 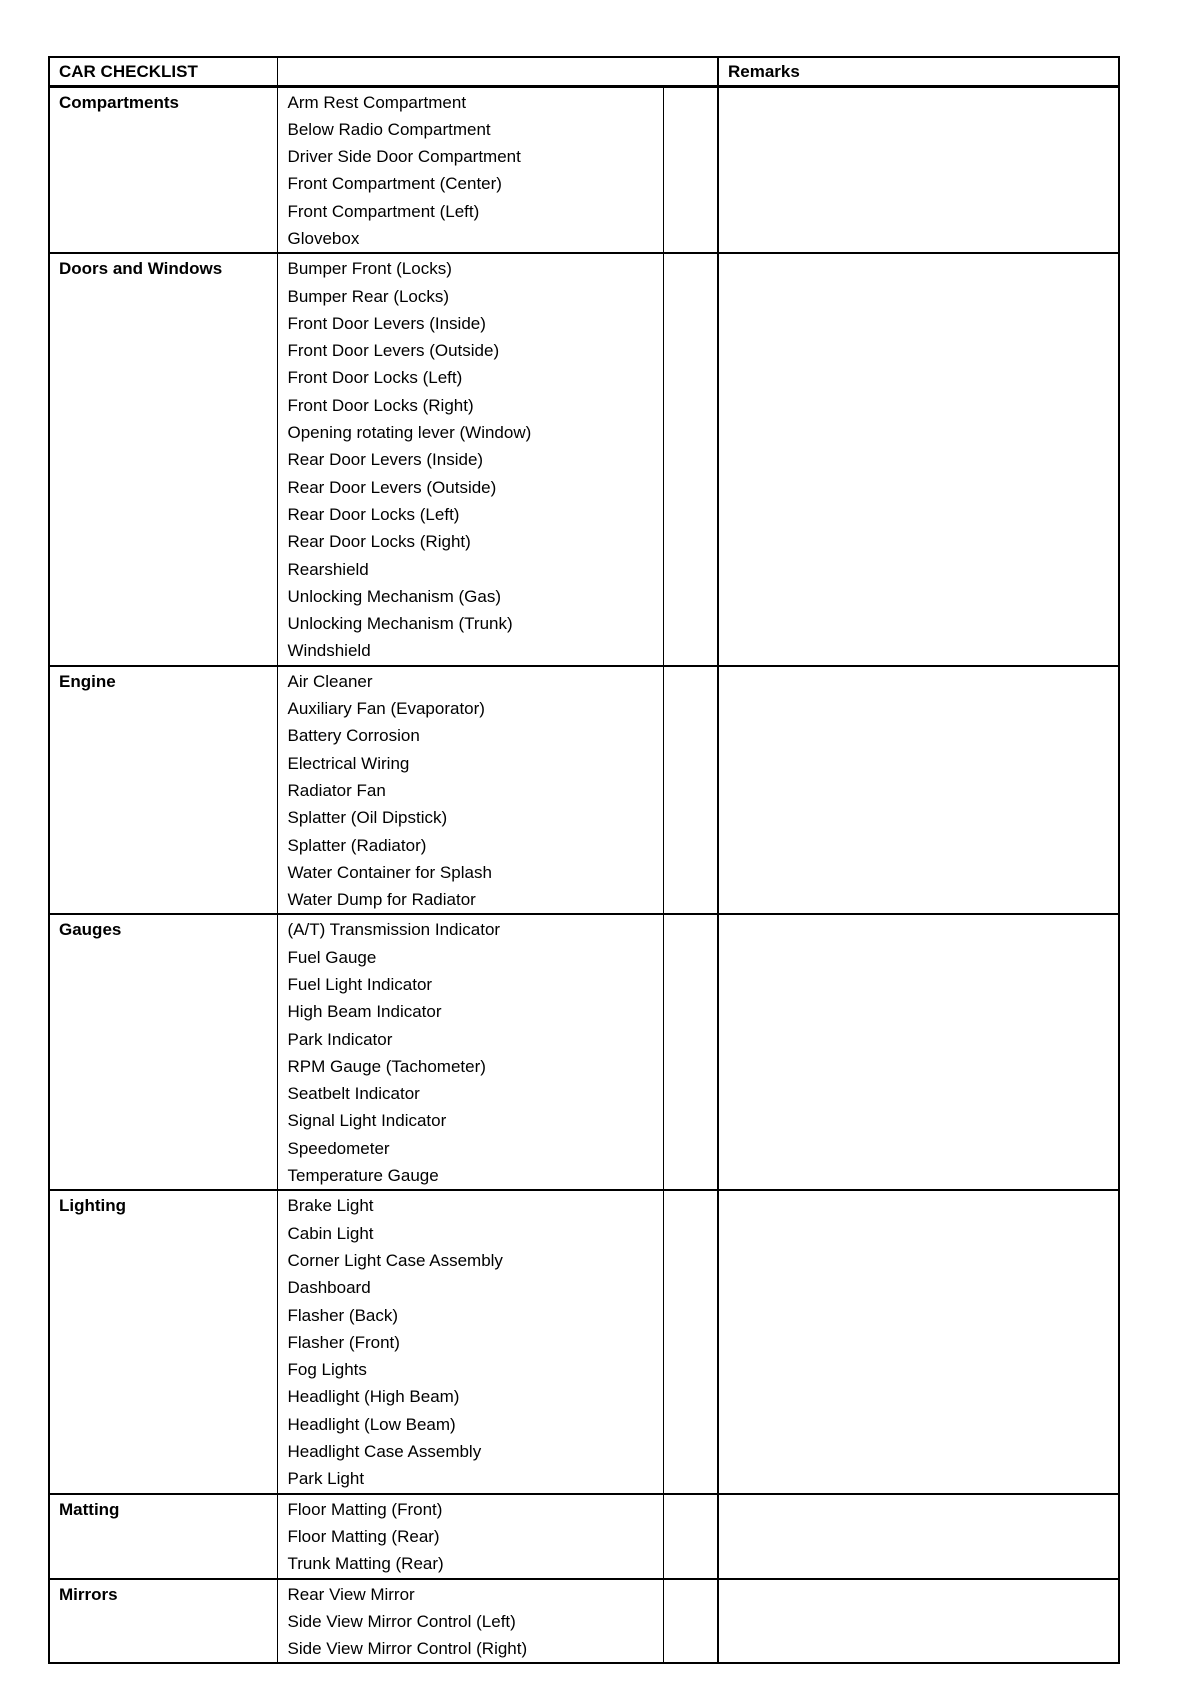 What do you see at coordinates (381, 900) in the screenshot?
I see `checklist-item: Water Dump for Radiator` at bounding box center [381, 900].